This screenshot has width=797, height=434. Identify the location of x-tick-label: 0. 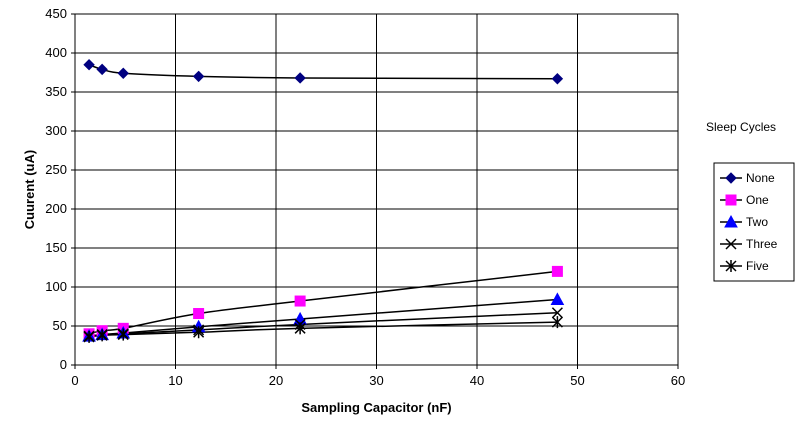
(74, 380).